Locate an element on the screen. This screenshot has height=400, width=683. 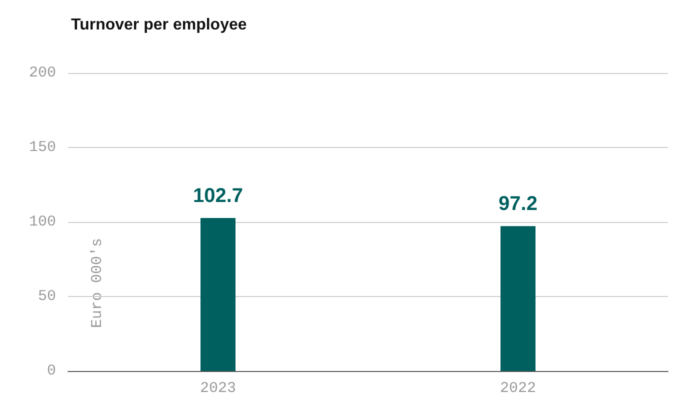
y-tick-label: 50 is located at coordinates (47, 296).